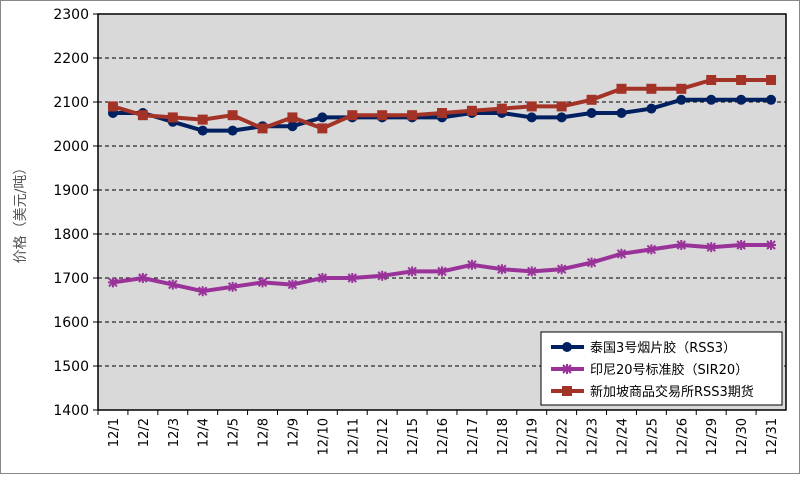  I want to click on x-tick-label: 12/18, so click(503, 436).